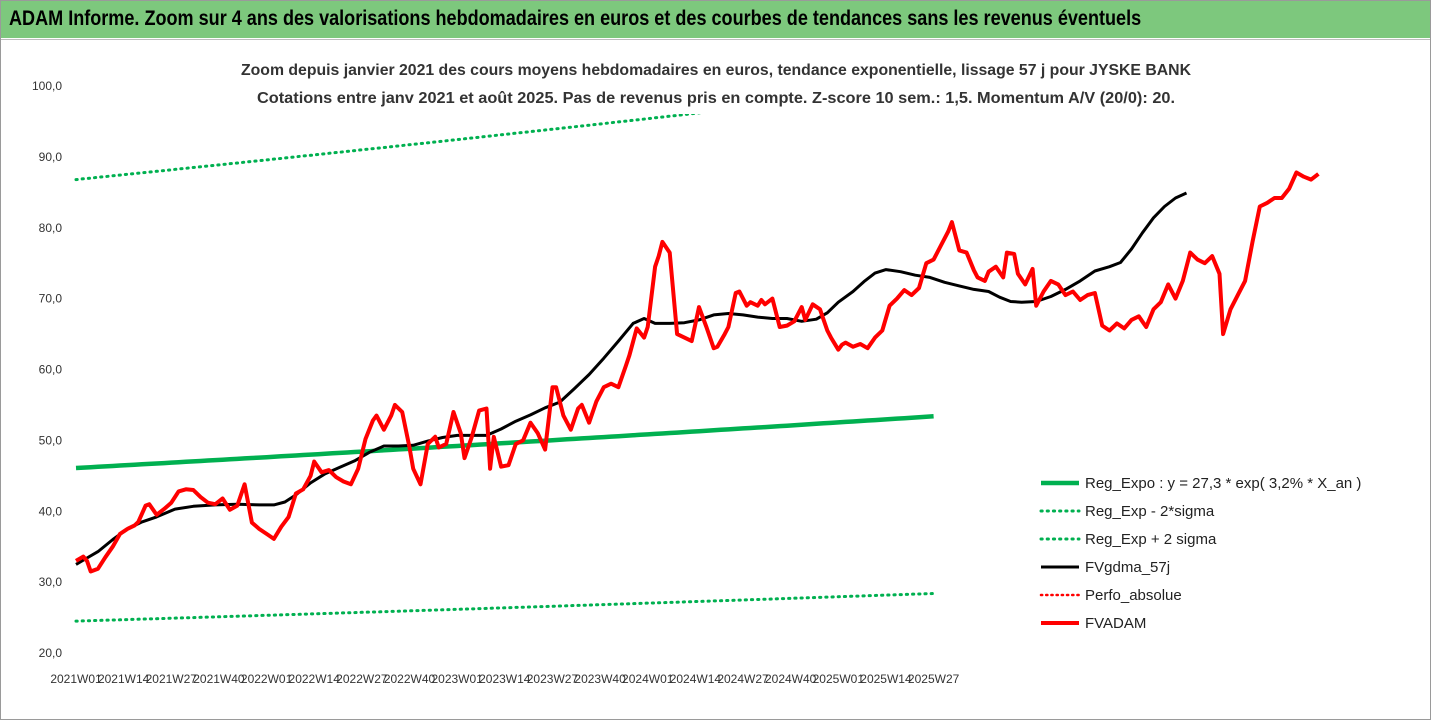  I want to click on x-tick-label: 2023W27, so click(553, 679).